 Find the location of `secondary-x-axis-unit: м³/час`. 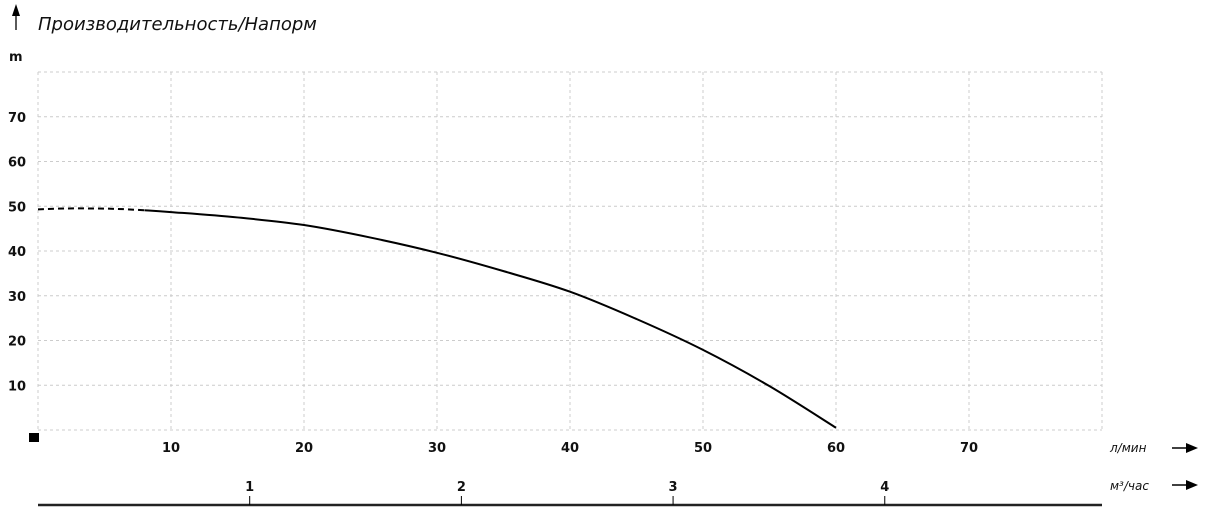

secondary-x-axis-unit: м³/час is located at coordinates (1129, 486).